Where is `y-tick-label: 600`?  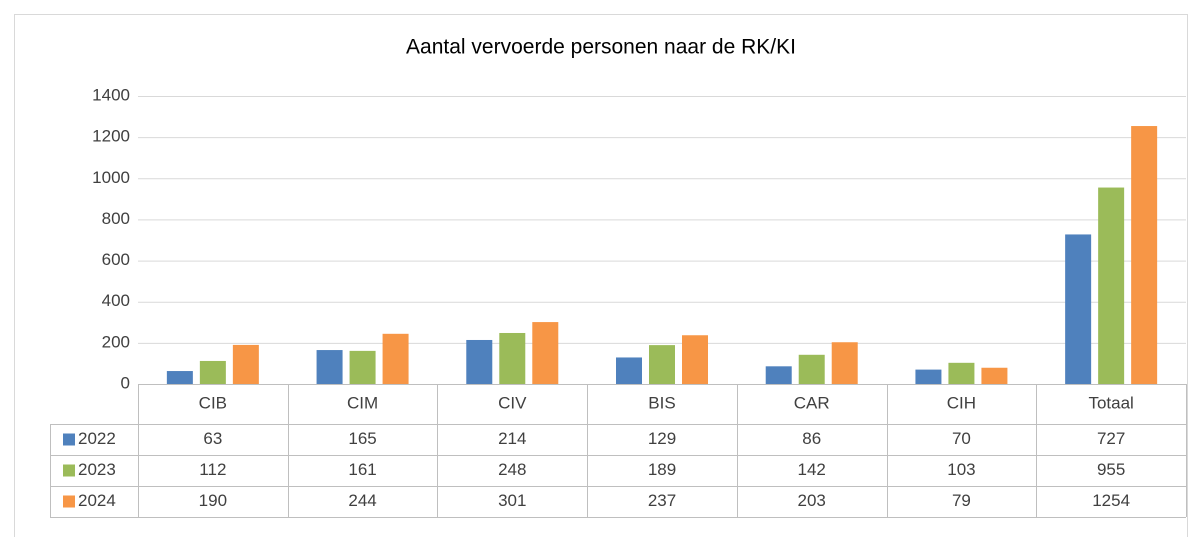
y-tick-label: 600 is located at coordinates (116, 259).